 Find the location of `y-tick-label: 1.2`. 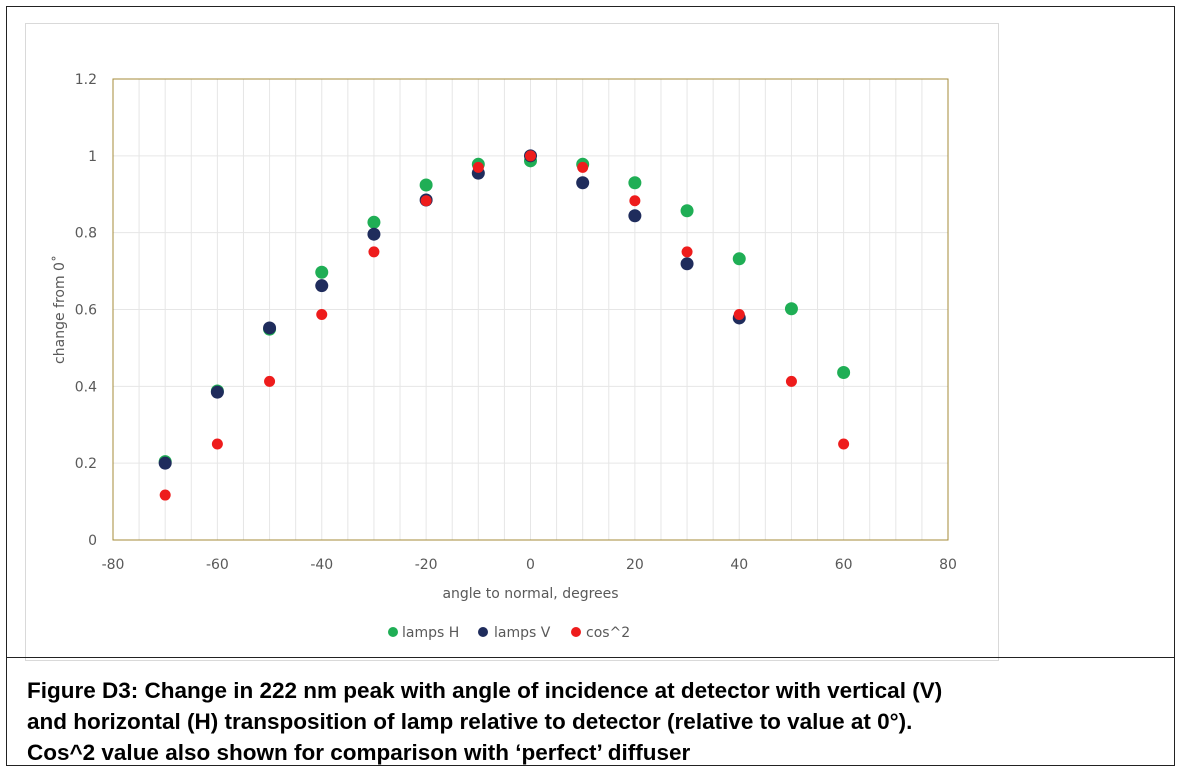

y-tick-label: 1.2 is located at coordinates (86, 80).